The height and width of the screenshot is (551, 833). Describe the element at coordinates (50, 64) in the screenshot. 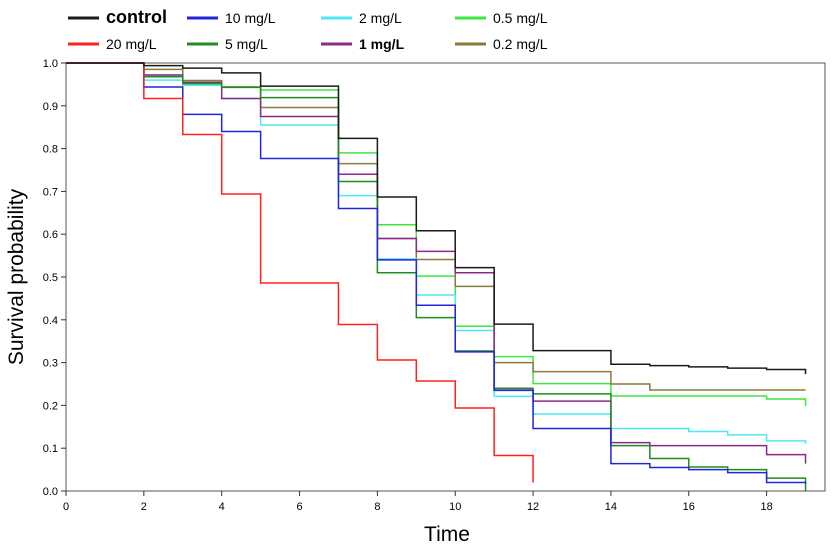

I see `y-tick-label: 1.0` at that location.